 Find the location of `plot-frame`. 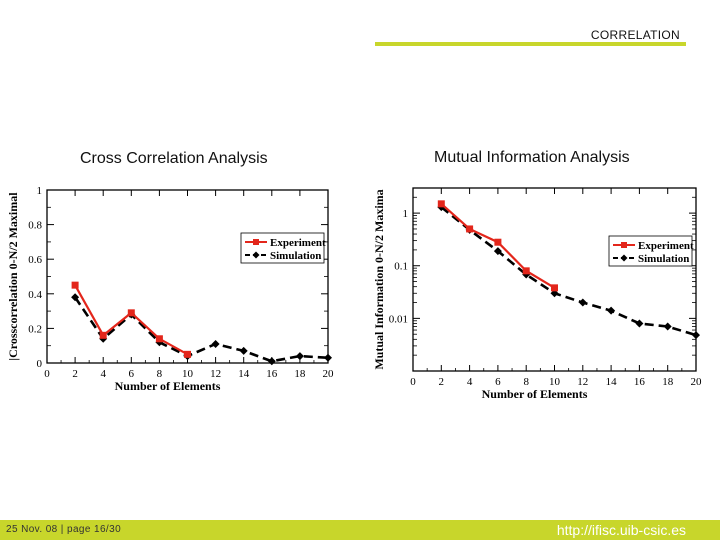

plot-frame is located at coordinates (187, 276).